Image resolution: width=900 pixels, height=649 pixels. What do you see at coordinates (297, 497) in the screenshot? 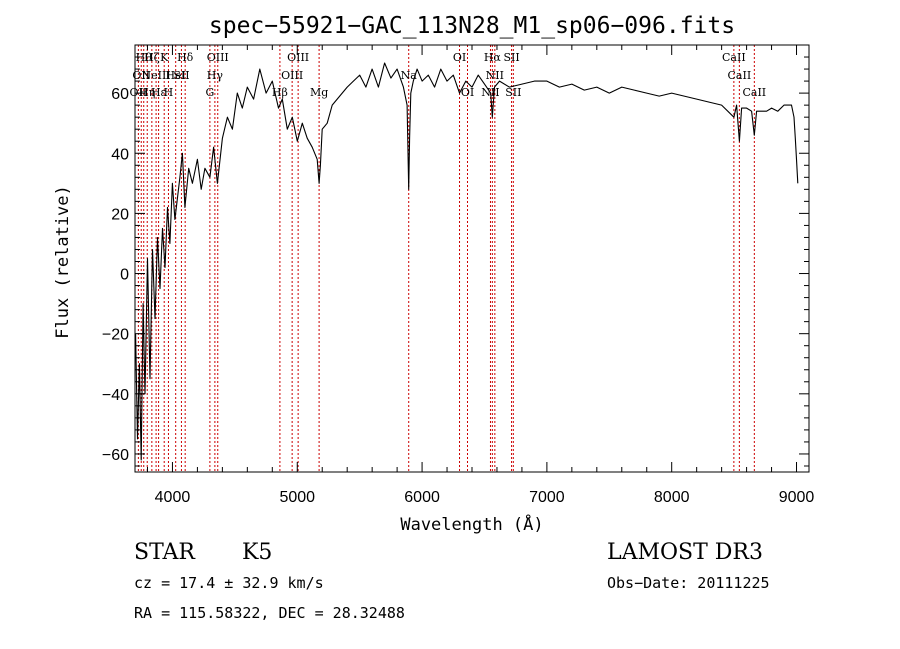
I see `x-tick-label: 5000` at bounding box center [297, 497].